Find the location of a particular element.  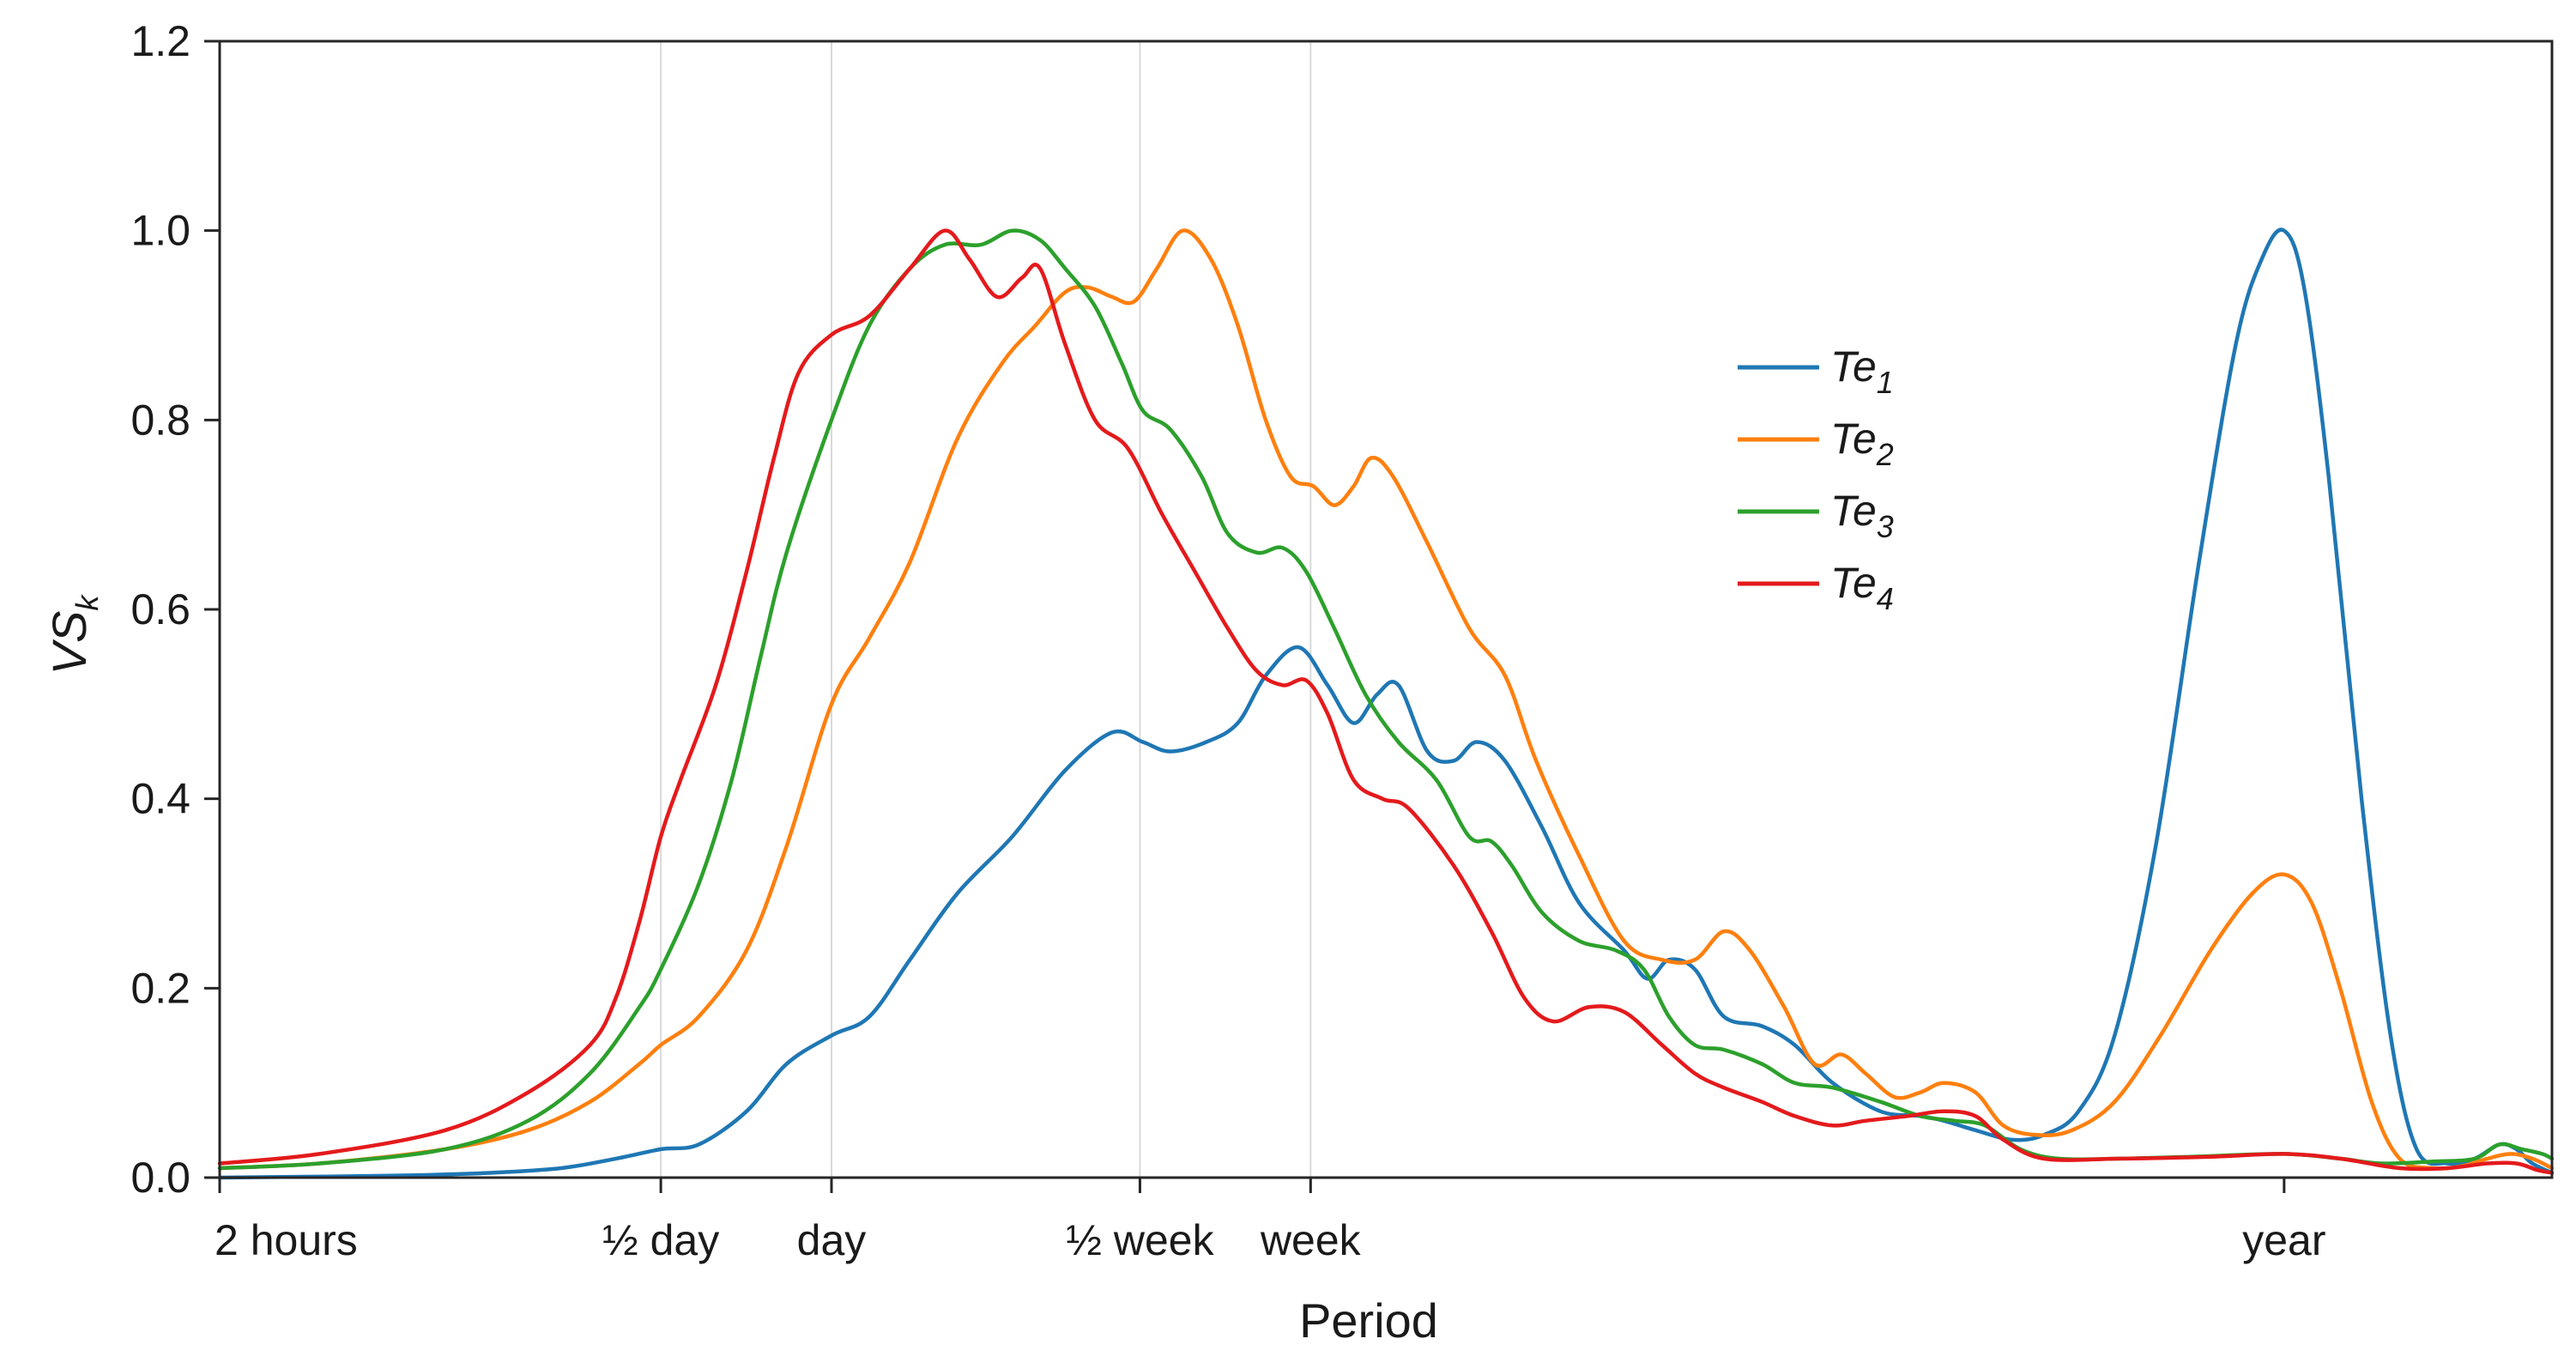

x-tick-label: ½ day is located at coordinates (660, 1240).